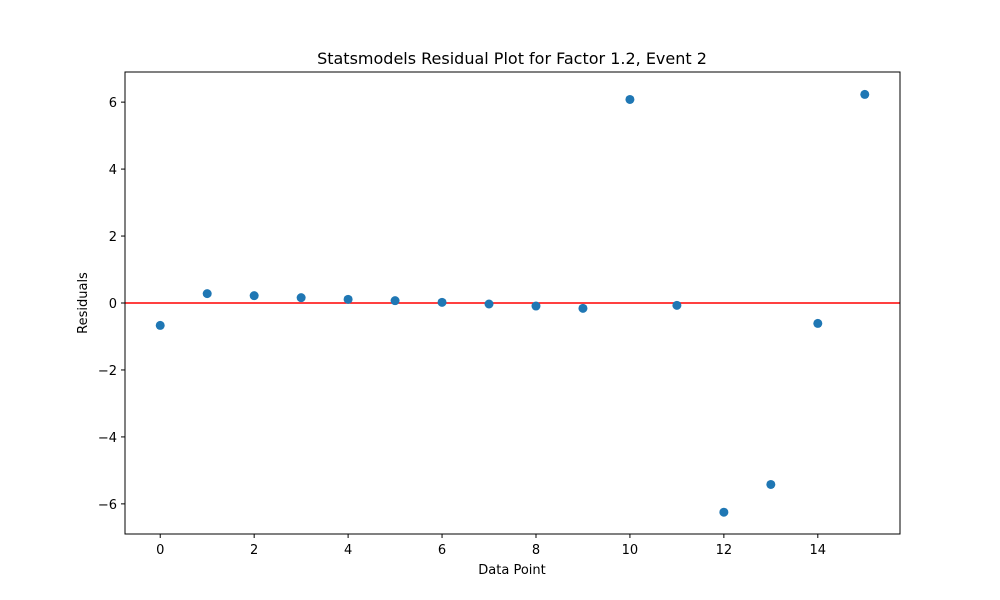 This screenshot has height=600, width=1000. What do you see at coordinates (107, 505) in the screenshot?
I see `y-tick-label: −6` at bounding box center [107, 505].